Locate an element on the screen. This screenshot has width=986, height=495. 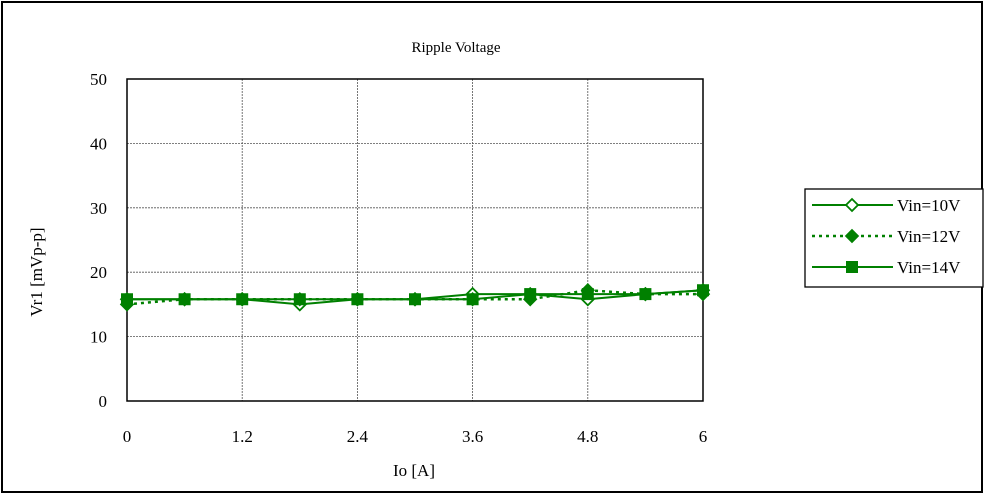
y-axis-label: Vr1 [mVp-p] is located at coordinates (36, 271).